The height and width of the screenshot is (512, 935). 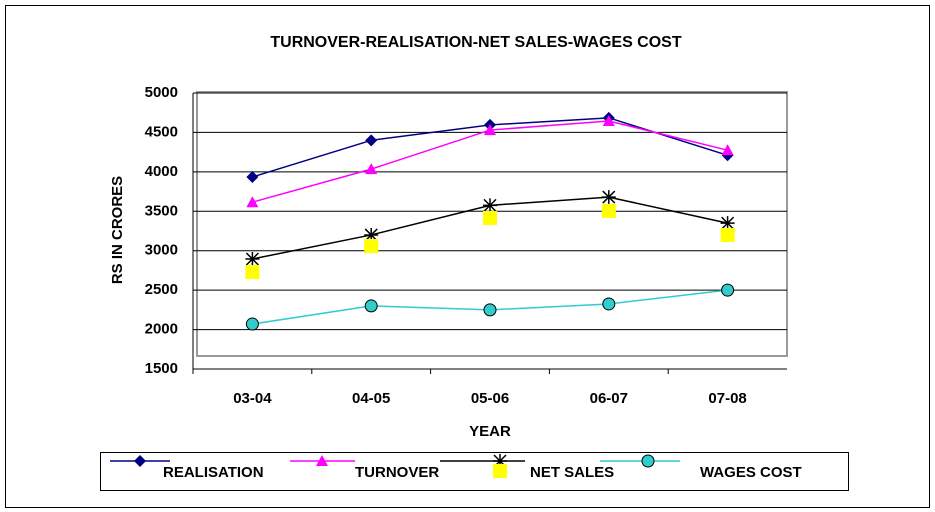 What do you see at coordinates (609, 398) in the screenshot?
I see `x-tick-label: 06-07` at bounding box center [609, 398].